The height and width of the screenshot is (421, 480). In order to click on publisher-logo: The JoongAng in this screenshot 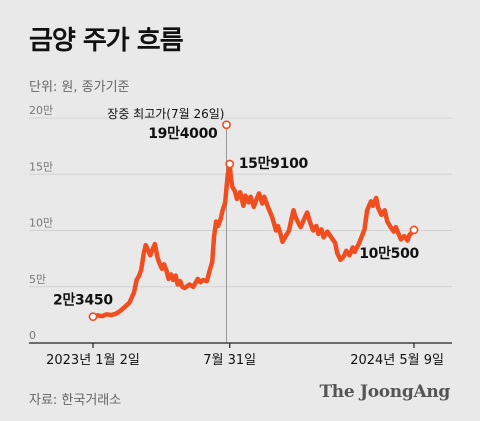, I will do `click(384, 392)`.